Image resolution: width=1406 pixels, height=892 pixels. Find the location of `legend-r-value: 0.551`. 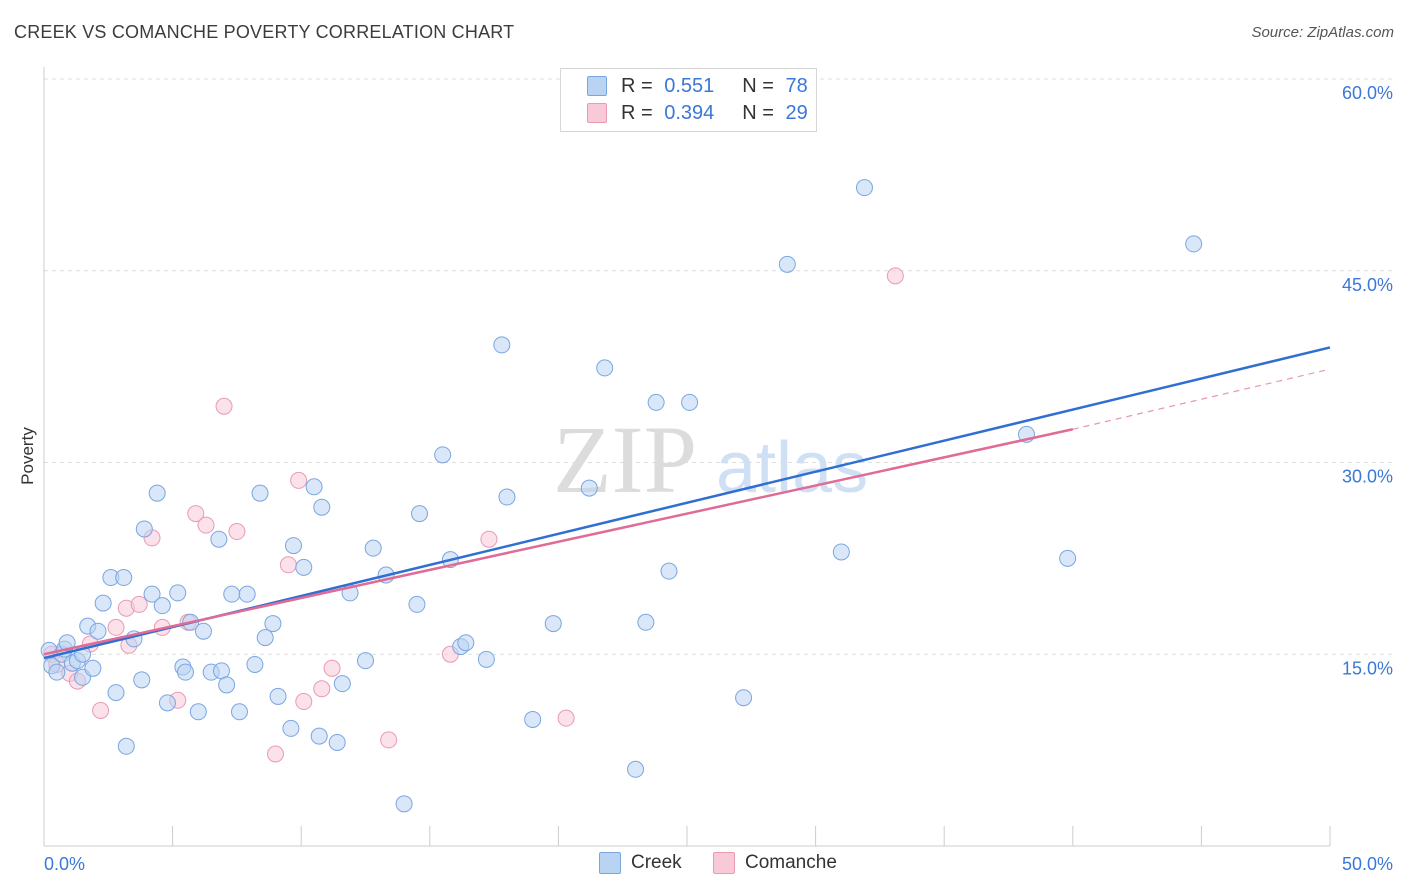

legend-r-value: 0.551 is located at coordinates (689, 85).